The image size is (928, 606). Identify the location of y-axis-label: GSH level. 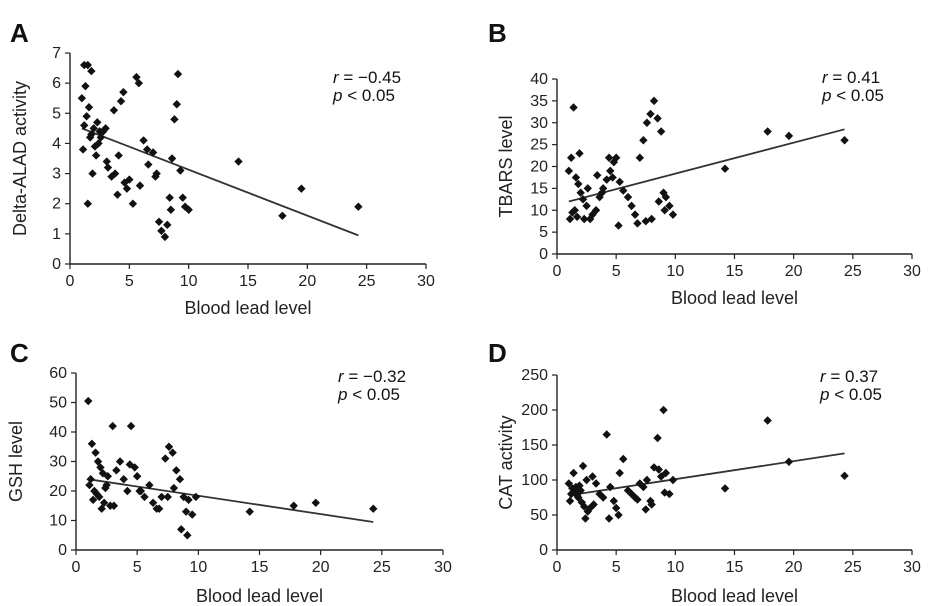
(16, 461).